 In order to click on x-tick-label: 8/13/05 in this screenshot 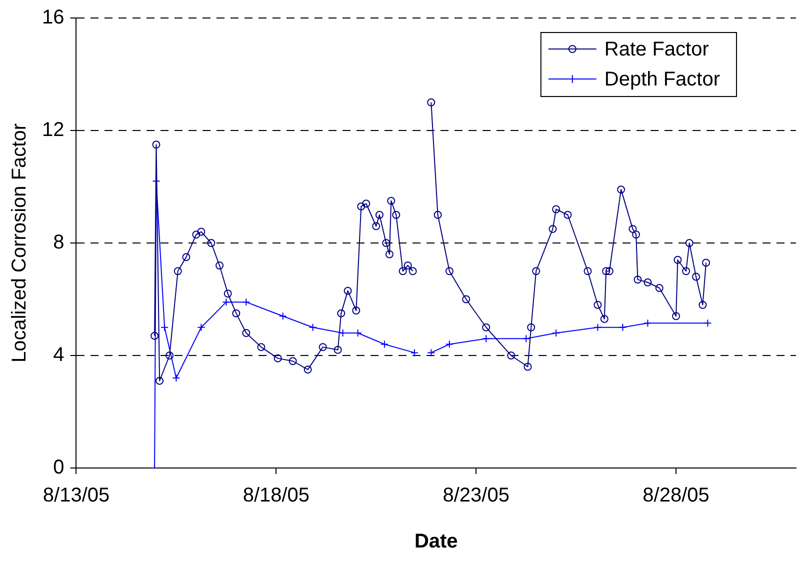, I will do `click(76, 495)`.